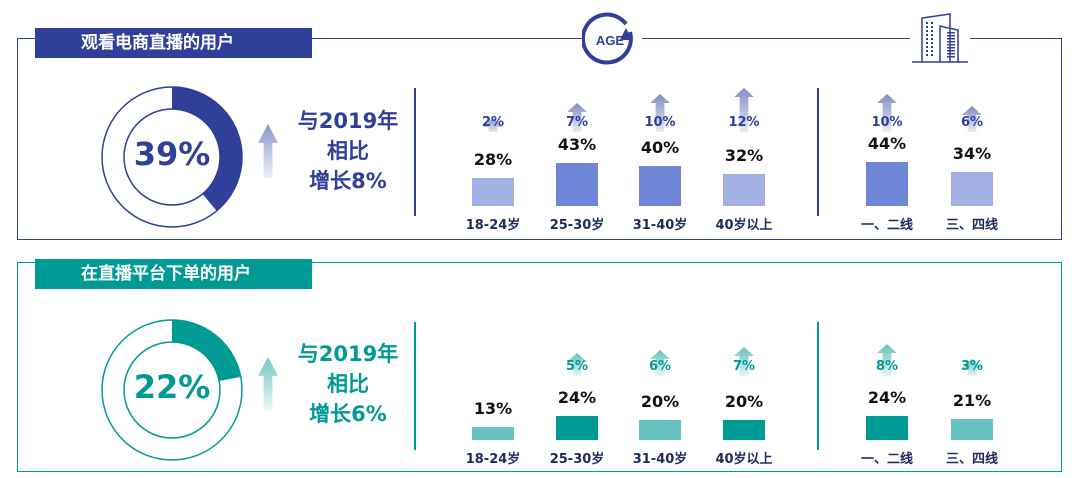 The image size is (1080, 478). Describe the element at coordinates (660, 147) in the screenshot. I see `bar-value-label: 40%` at that location.